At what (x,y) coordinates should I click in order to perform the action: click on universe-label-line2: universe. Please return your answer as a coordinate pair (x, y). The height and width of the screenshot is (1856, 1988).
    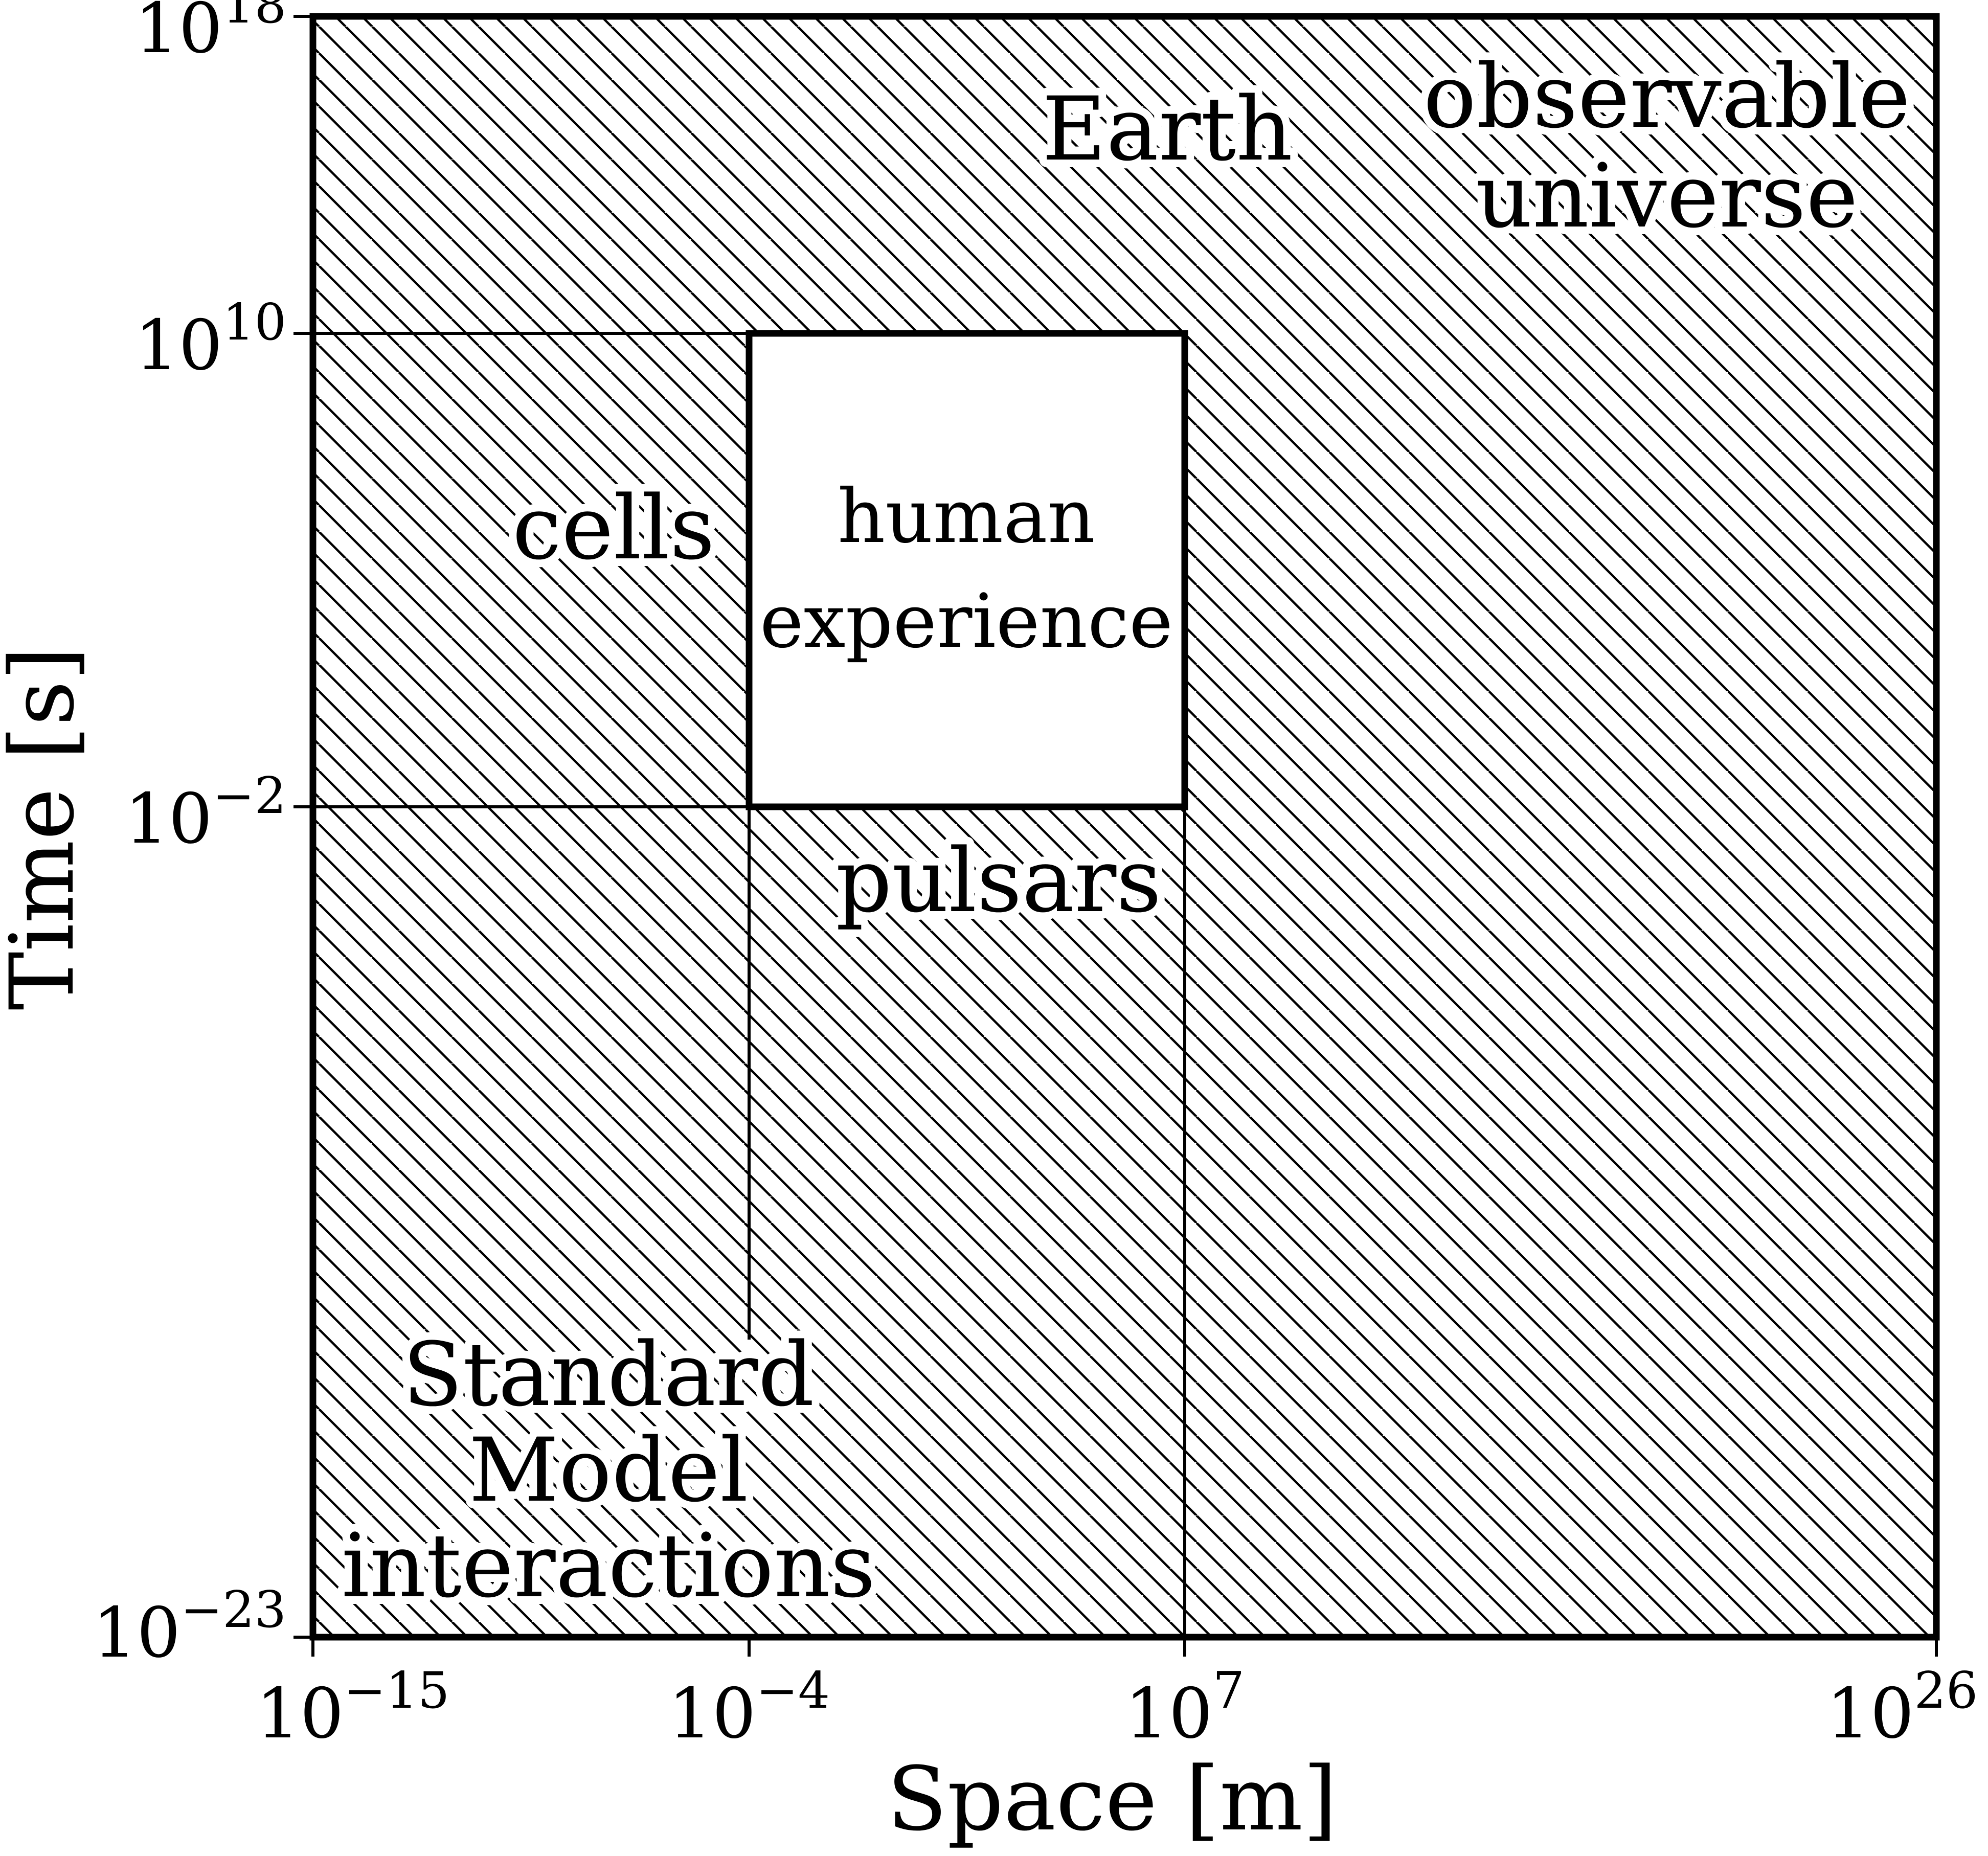
    Looking at the image, I should click on (1667, 196).